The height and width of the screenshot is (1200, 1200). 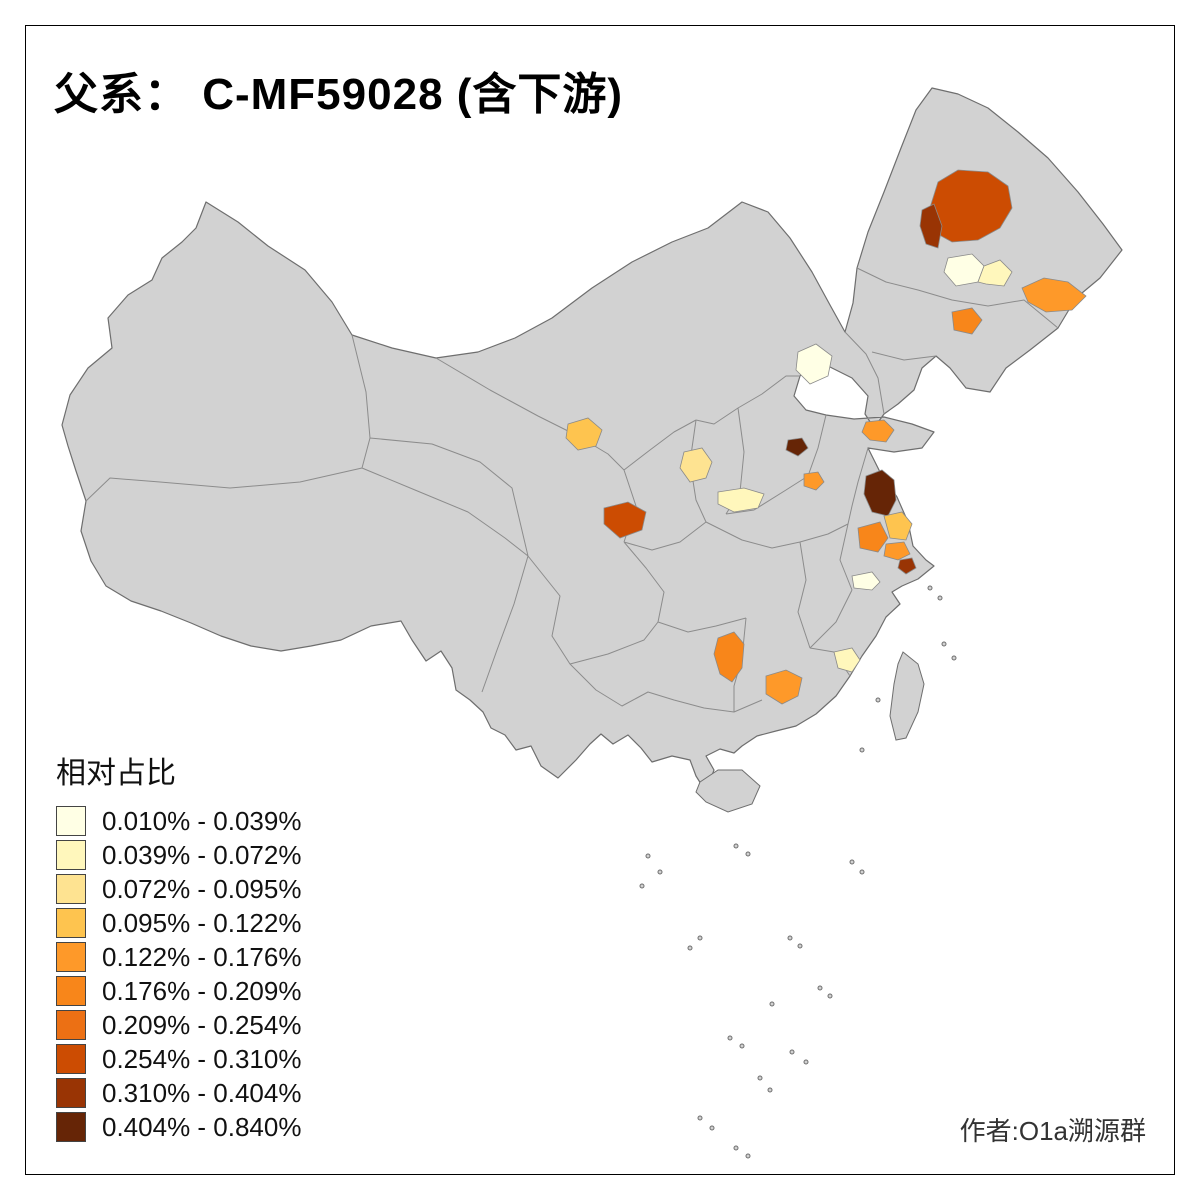 I want to click on legend-label: 0.095% - 0.122%, so click(x=202, y=922).